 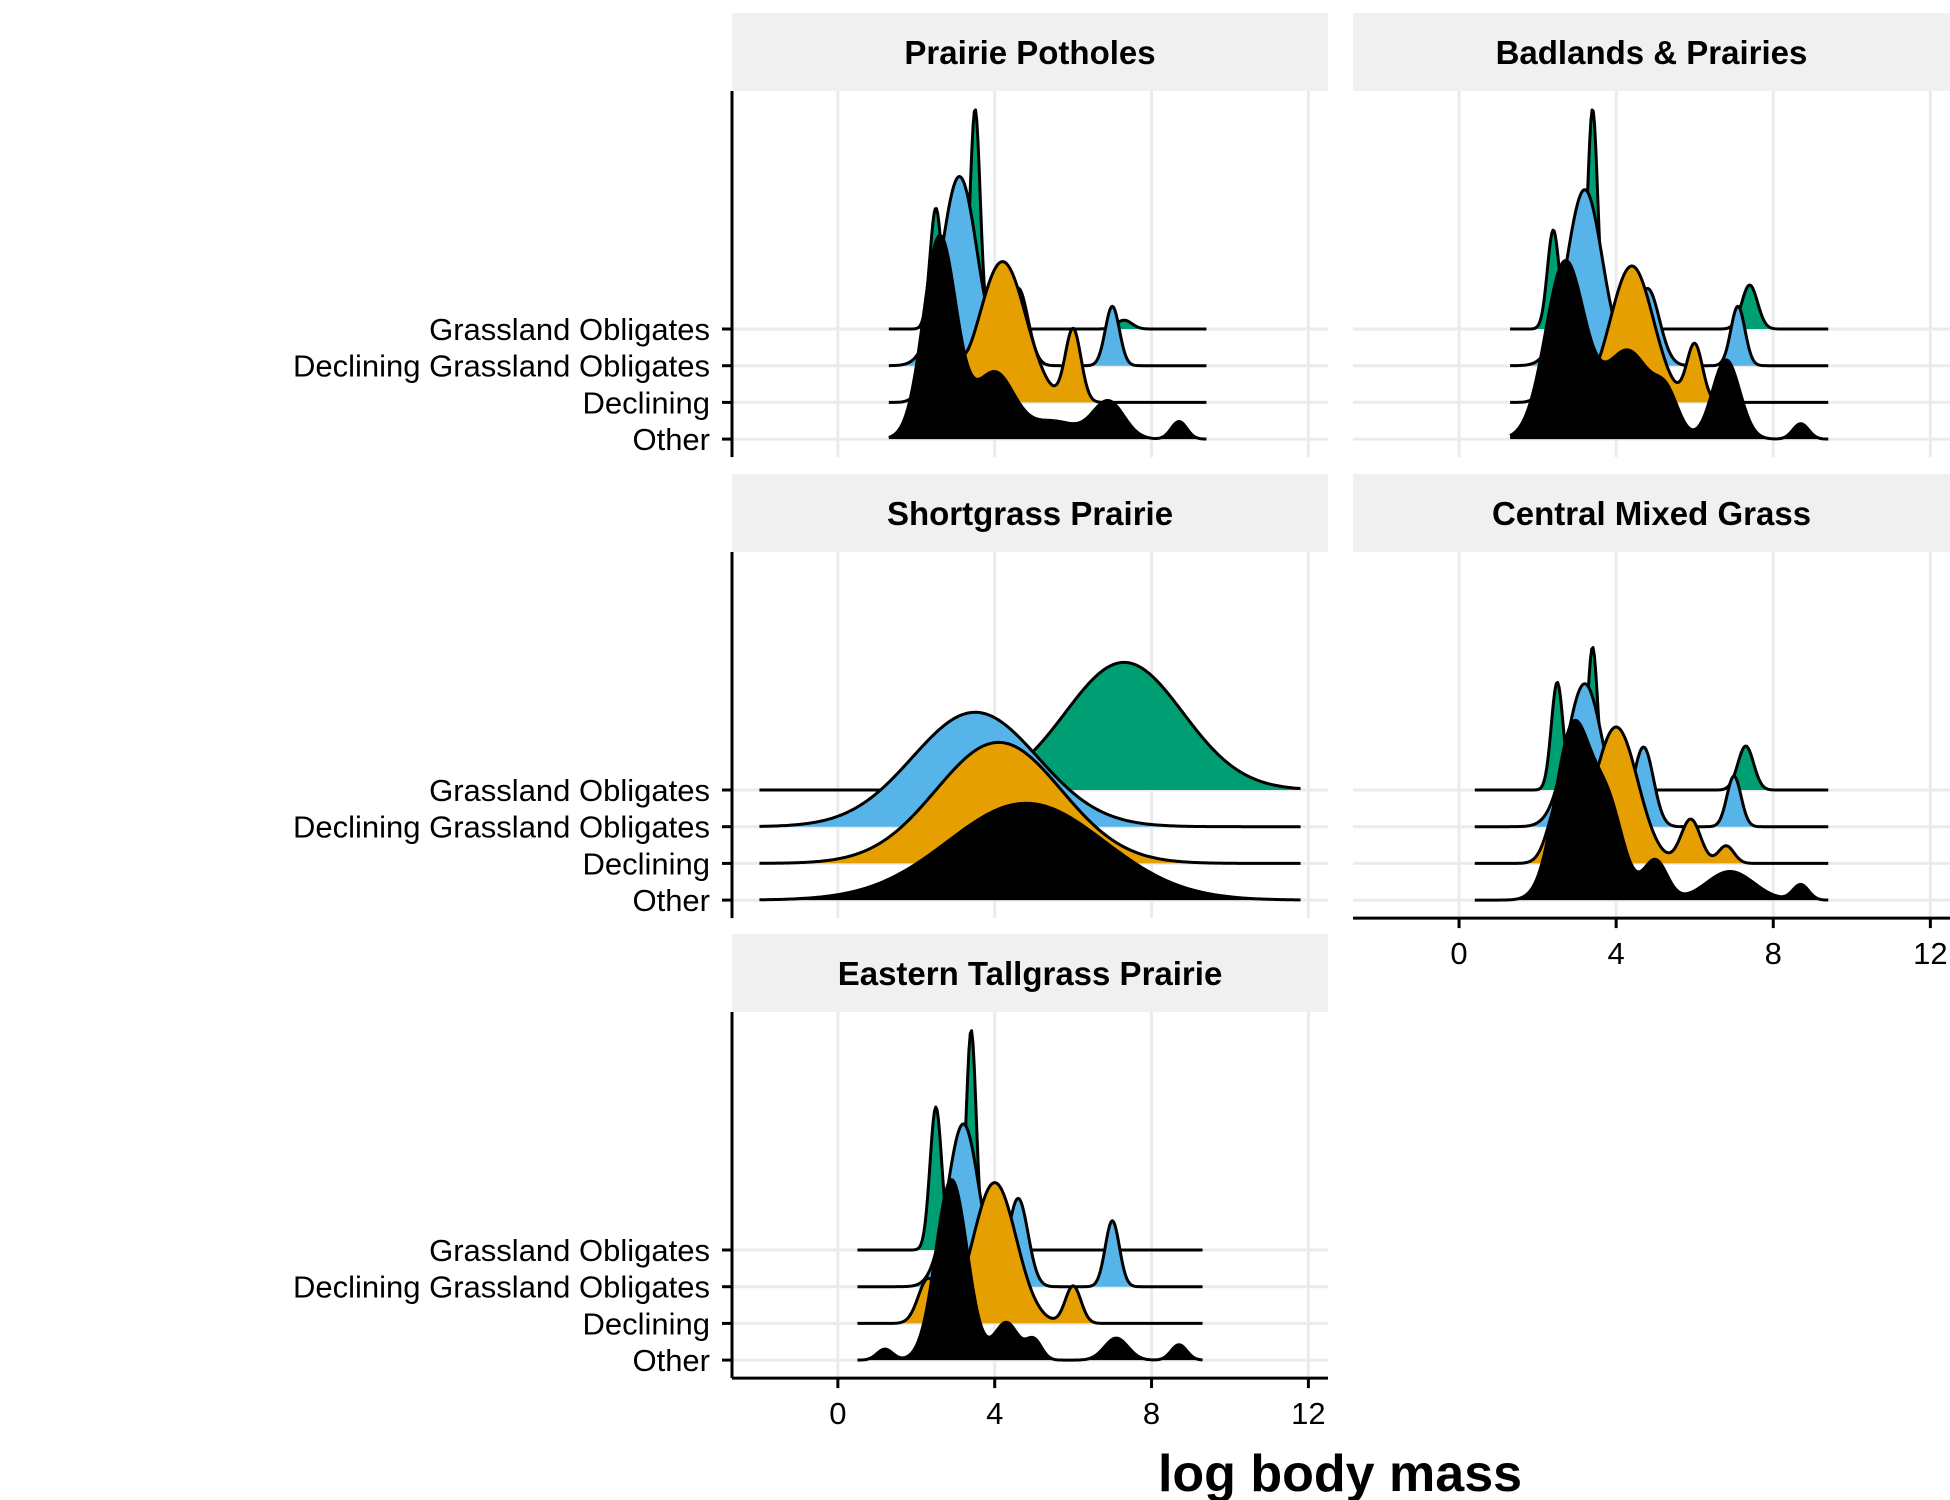 I want to click on facet-title: Eastern Tallgrass Prairie, so click(x=1030, y=973).